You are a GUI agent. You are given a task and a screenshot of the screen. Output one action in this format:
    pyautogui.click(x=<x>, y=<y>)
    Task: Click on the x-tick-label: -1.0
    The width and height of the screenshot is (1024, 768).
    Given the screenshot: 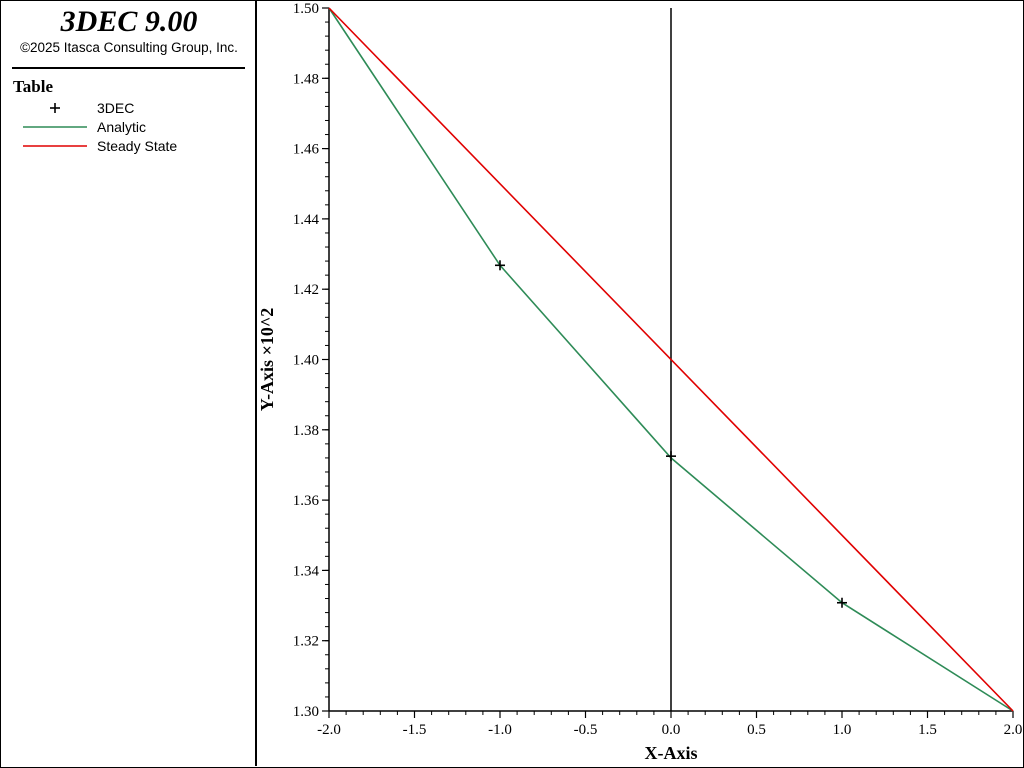 What is the action you would take?
    pyautogui.click(x=500, y=730)
    